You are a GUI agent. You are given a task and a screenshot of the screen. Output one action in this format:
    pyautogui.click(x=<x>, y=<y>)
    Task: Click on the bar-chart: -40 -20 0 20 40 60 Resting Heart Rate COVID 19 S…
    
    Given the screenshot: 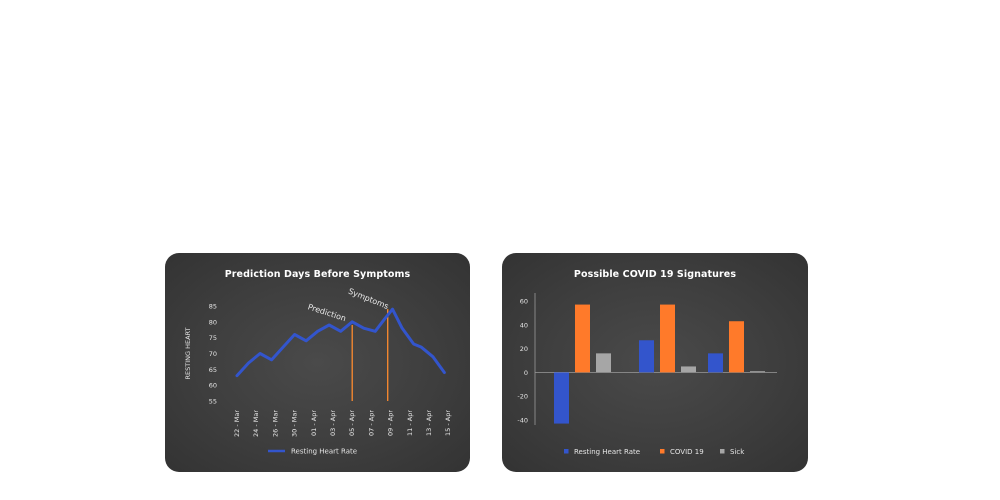 What is the action you would take?
    pyautogui.click(x=647, y=374)
    